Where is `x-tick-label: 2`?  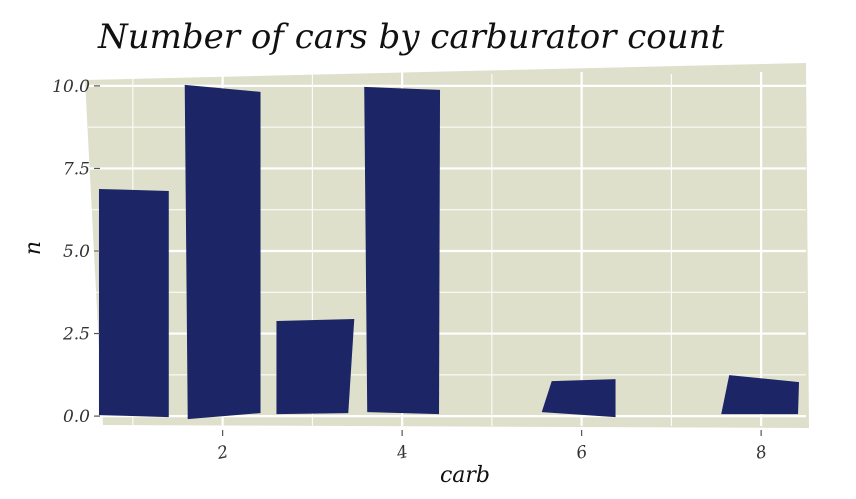 x-tick-label: 2 is located at coordinates (222, 453).